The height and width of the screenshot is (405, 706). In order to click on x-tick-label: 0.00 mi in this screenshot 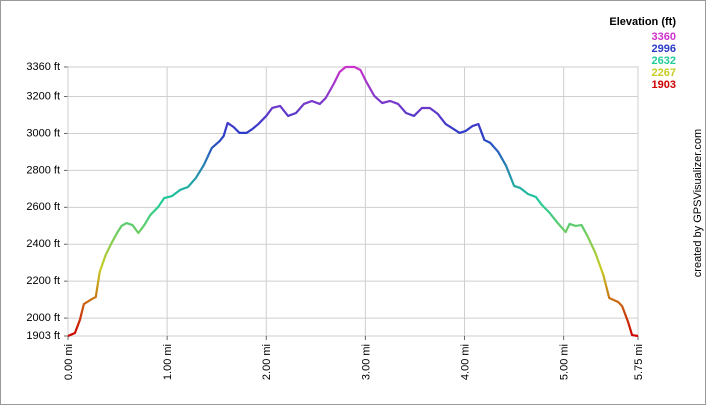, I will do `click(69, 362)`.